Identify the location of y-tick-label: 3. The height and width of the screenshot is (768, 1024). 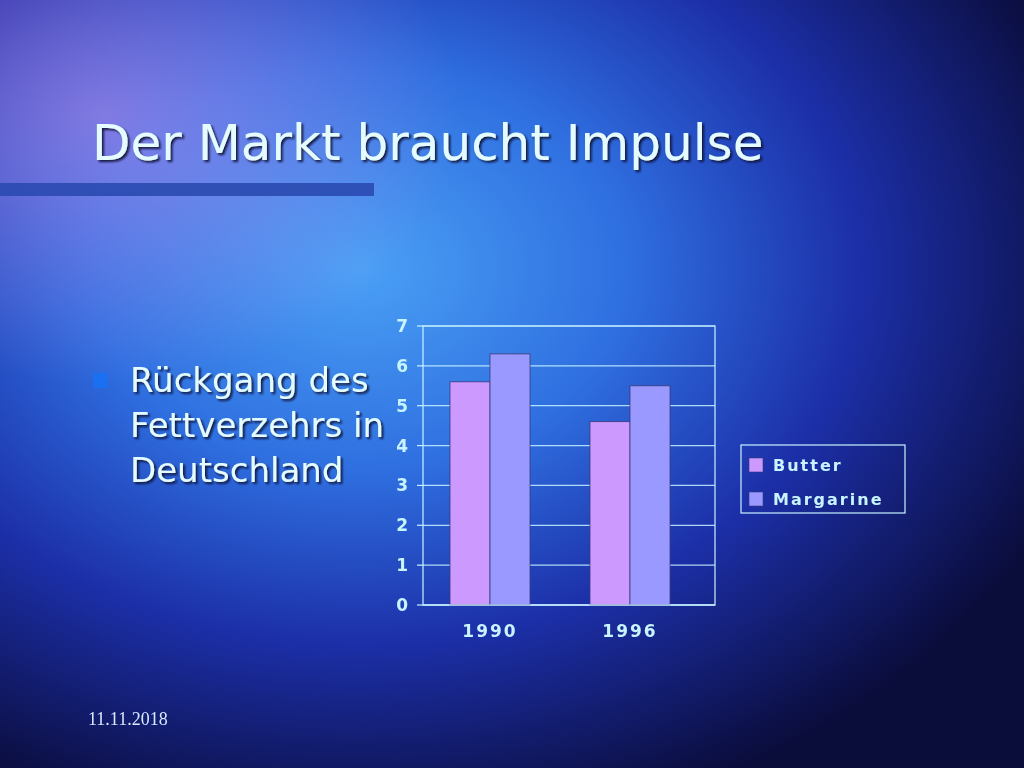
(402, 485).